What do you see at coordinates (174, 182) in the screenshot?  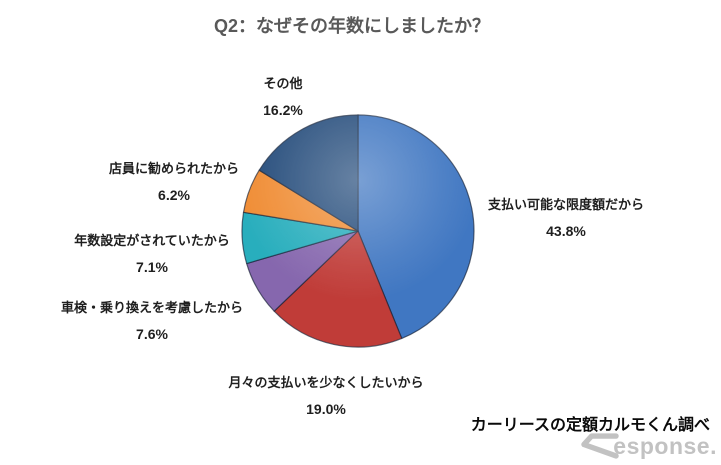 I see `slice-label-staff-recommendation: 店員に勧められたから 6.2%` at bounding box center [174, 182].